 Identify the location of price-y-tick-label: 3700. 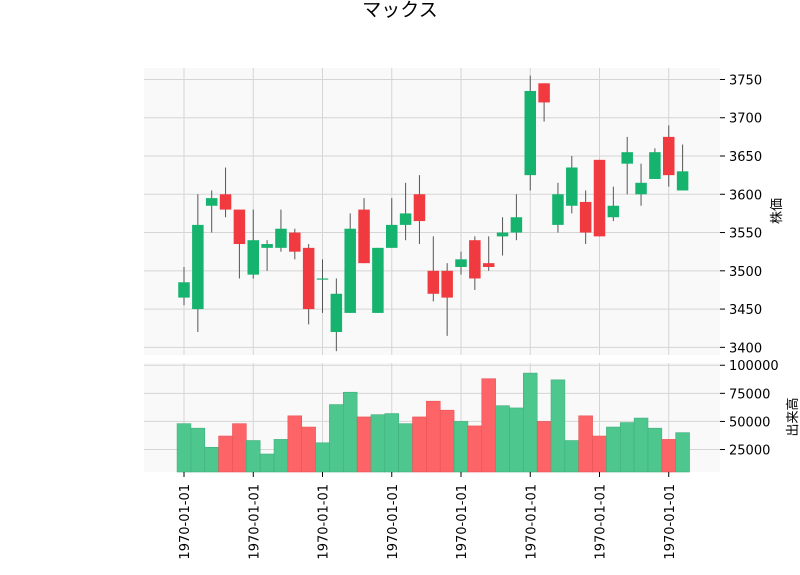
(745, 119).